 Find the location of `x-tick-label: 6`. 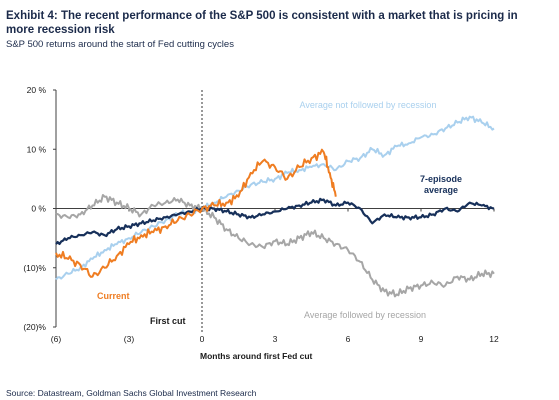

x-tick-label: 6 is located at coordinates (348, 339).